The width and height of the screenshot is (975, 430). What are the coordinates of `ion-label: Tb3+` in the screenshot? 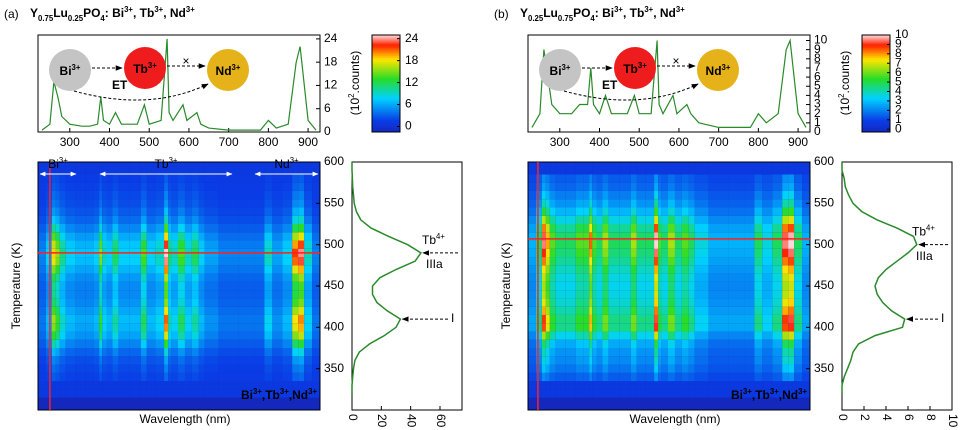 It's located at (145, 69).